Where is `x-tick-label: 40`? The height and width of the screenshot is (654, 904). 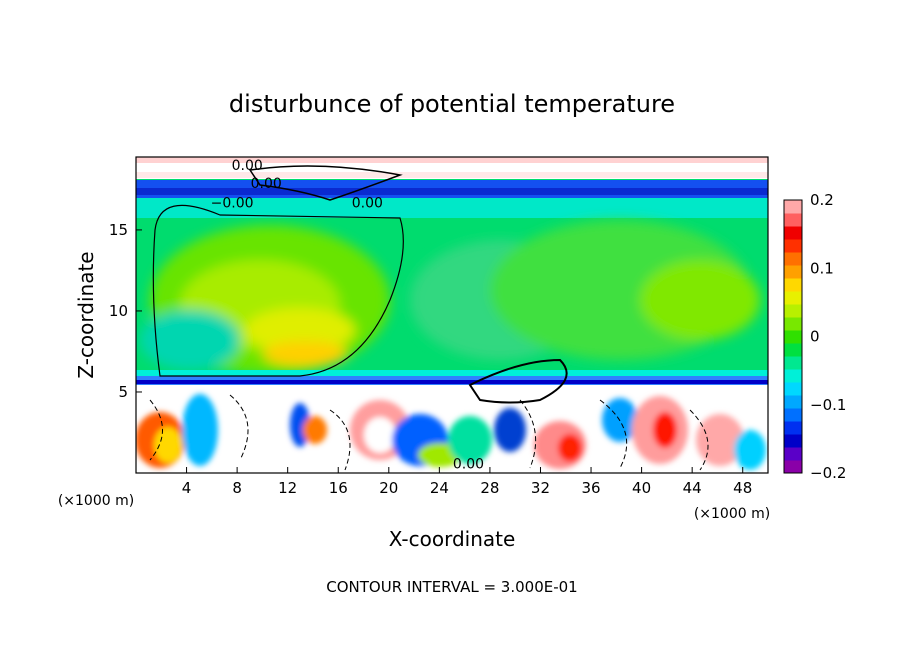
x-tick-label: 40 is located at coordinates (641, 488).